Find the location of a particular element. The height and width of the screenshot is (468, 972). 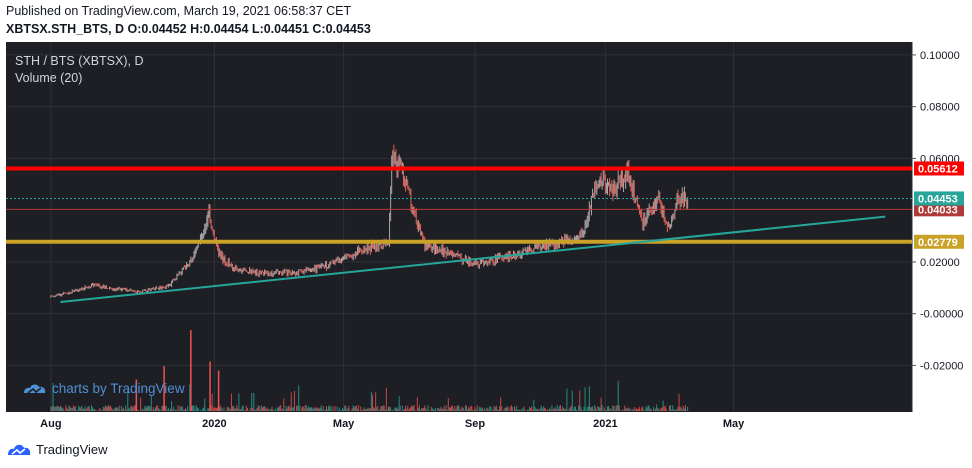

chart-legend-volume: Volume (20) is located at coordinates (48, 78).